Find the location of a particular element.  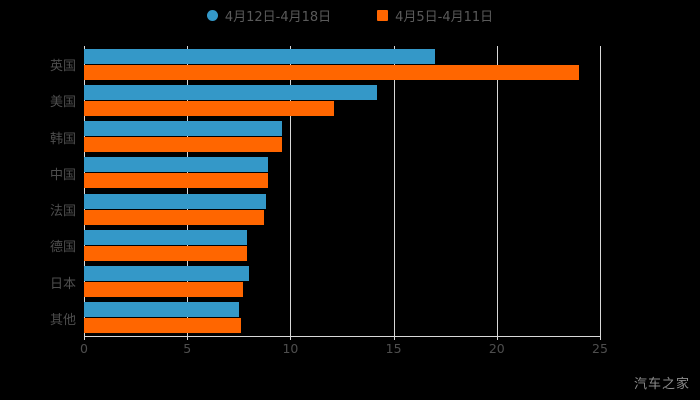

y-axis-label: 英国 is located at coordinates (62, 67).